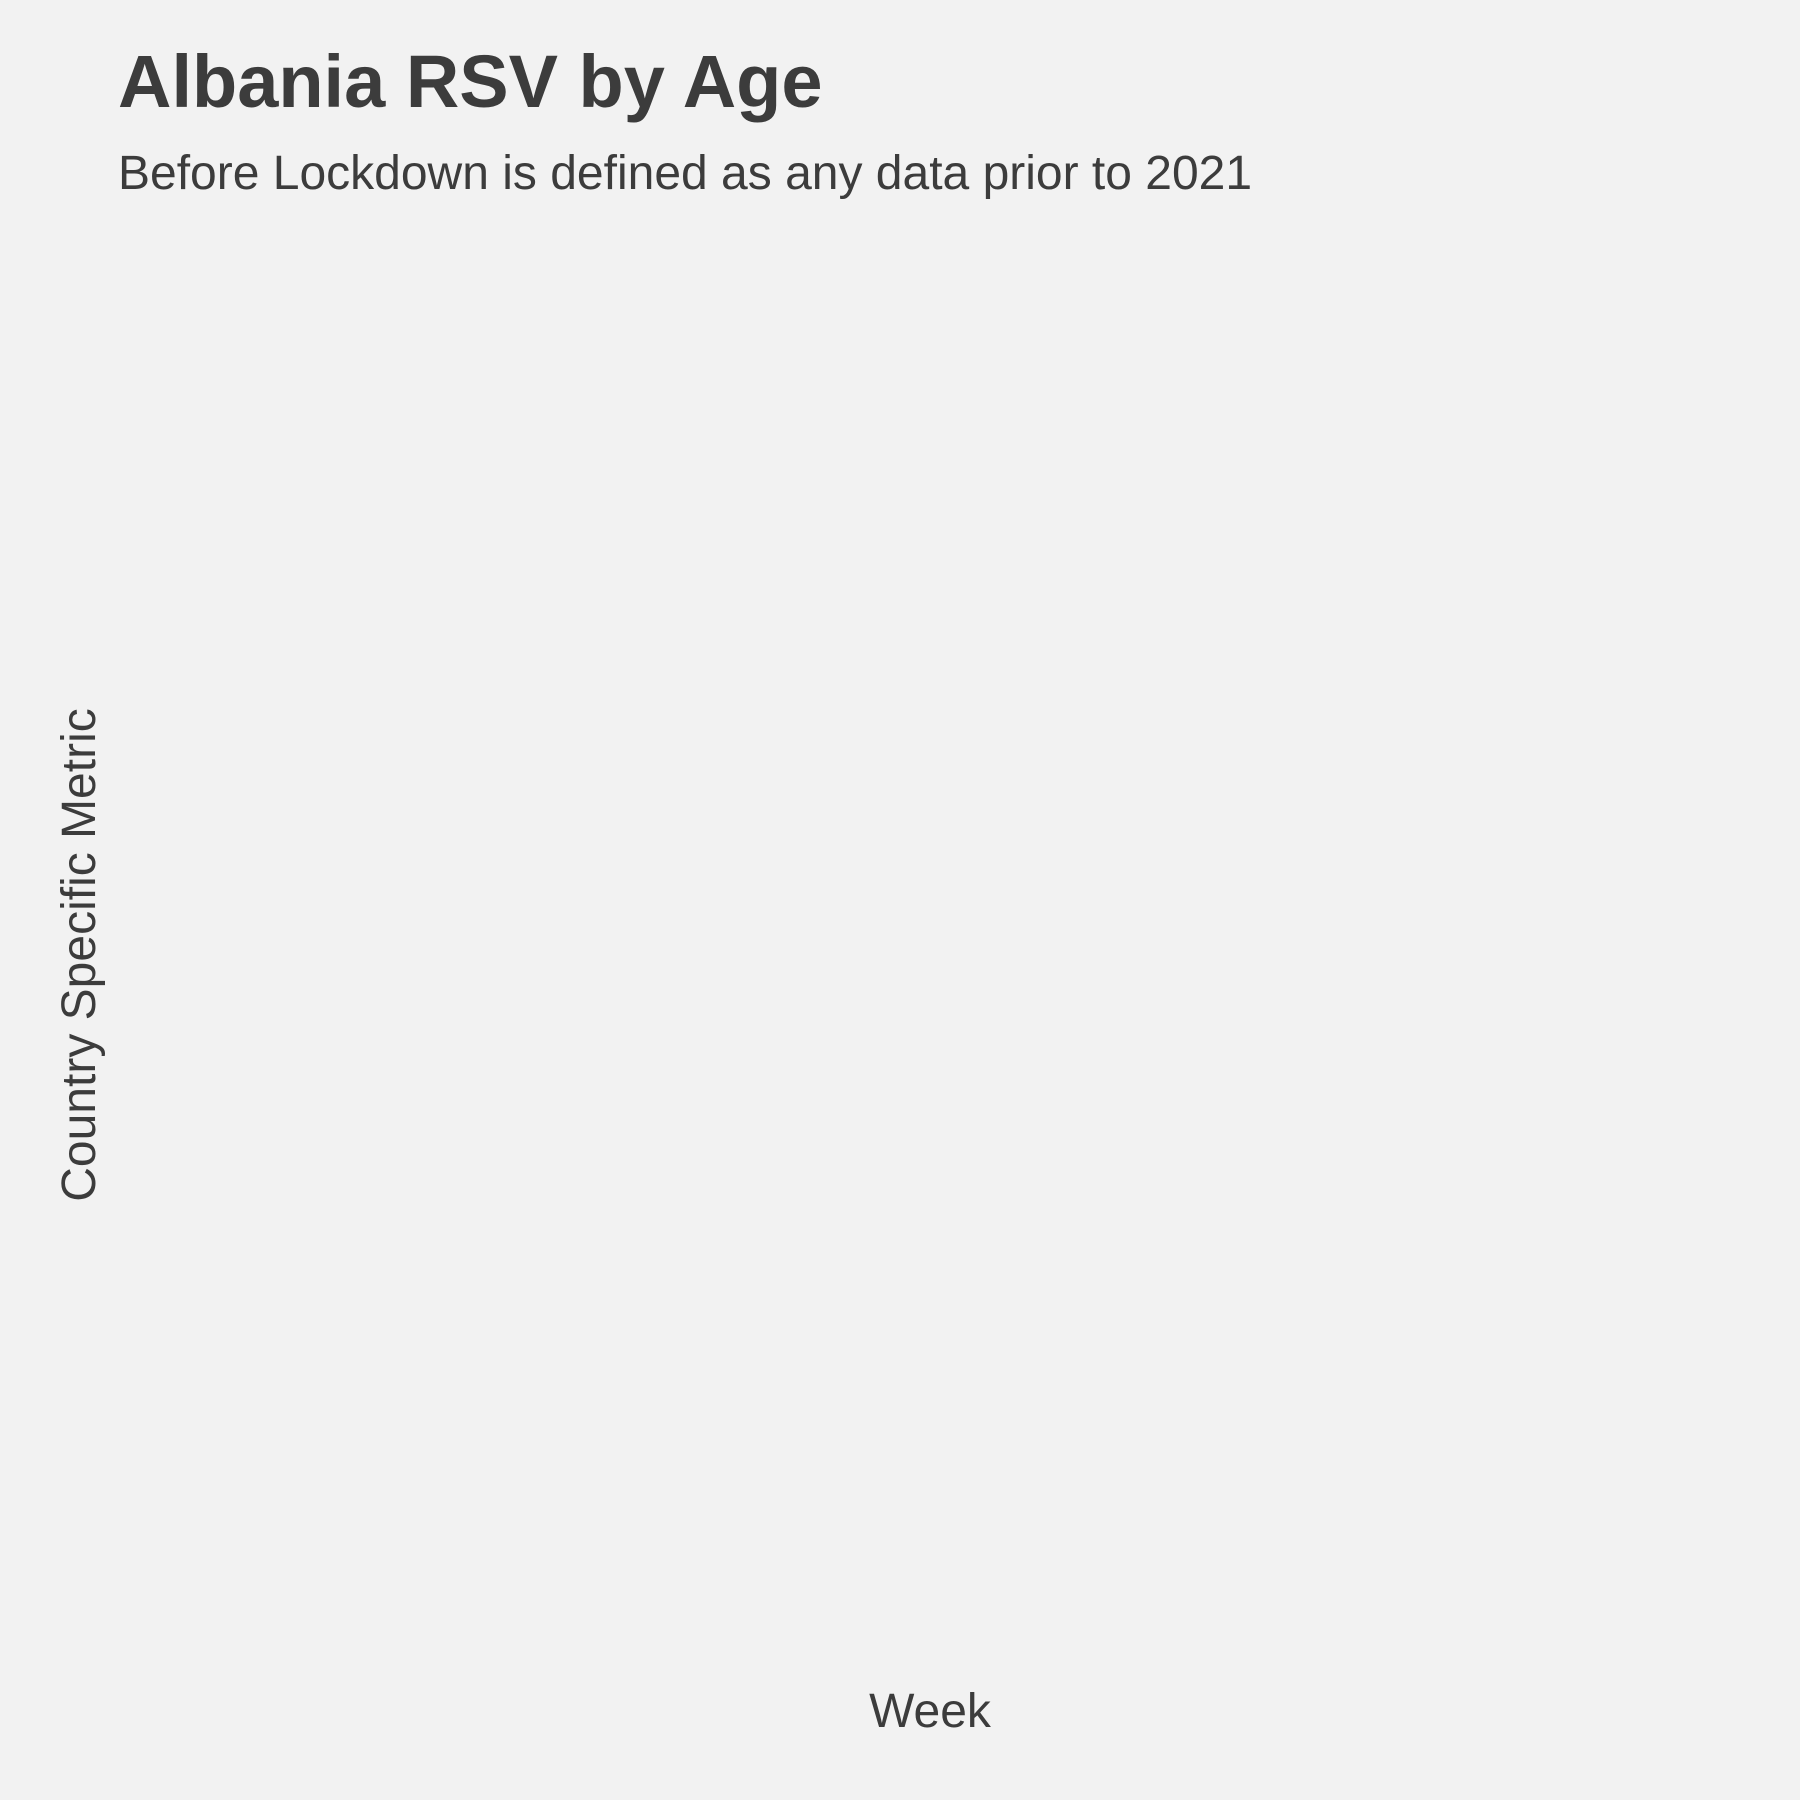 Image resolution: width=1800 pixels, height=1800 pixels. What do you see at coordinates (930, 1711) in the screenshot?
I see `x-axis-label: Week` at bounding box center [930, 1711].